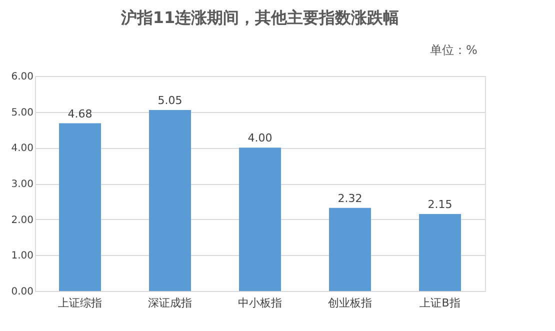  I want to click on chart-title: 沪指11连涨期间，其他主要指数涨跌幅, so click(260, 17).